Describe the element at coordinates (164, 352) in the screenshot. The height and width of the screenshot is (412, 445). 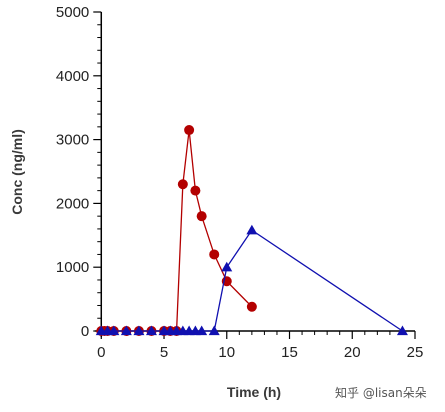
I see `x-tick-label: 5` at that location.